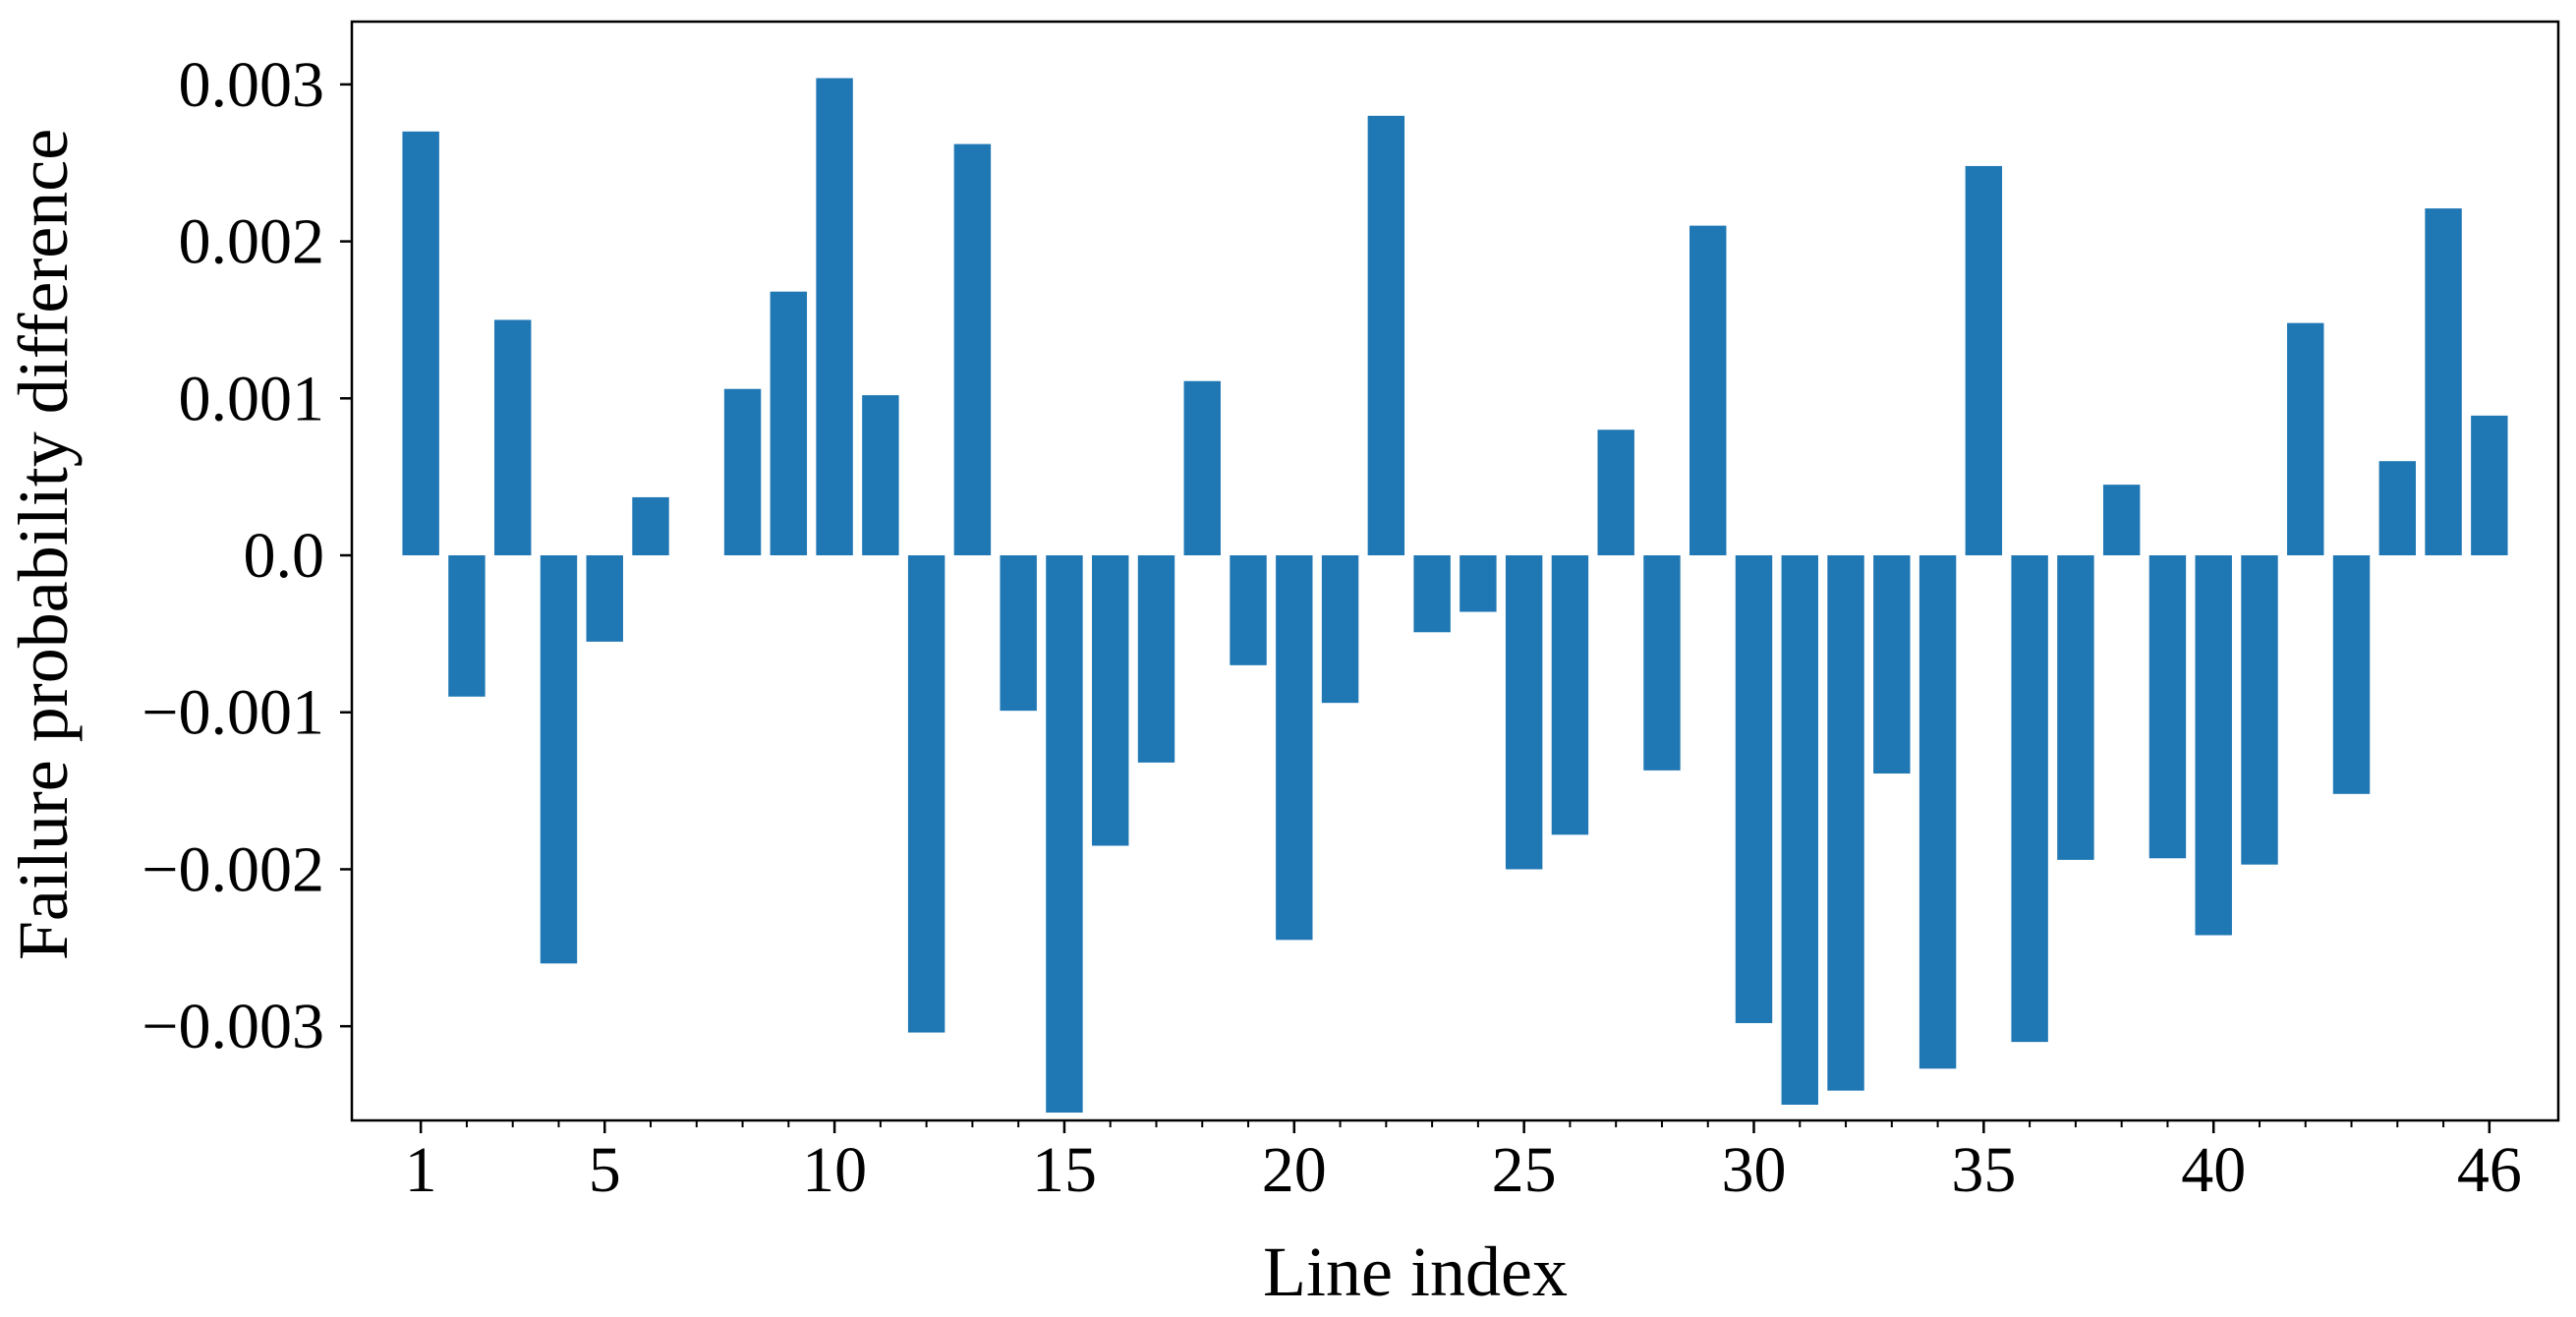  Describe the element at coordinates (252, 85) in the screenshot. I see `y-tick-label: 0.003` at that location.